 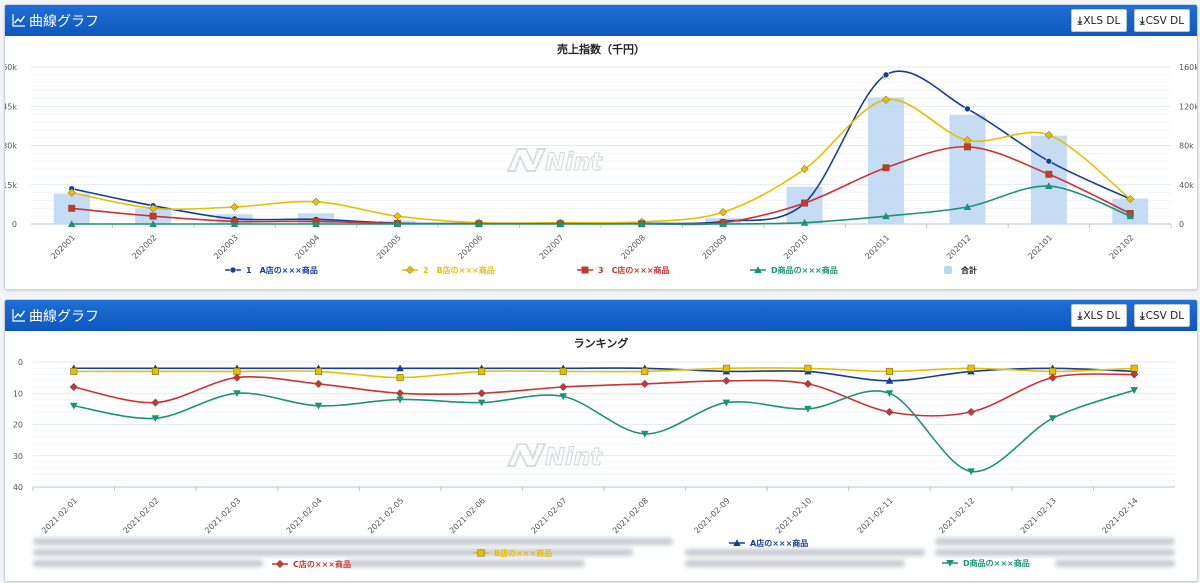 I want to click on chart-title: ランキング, so click(x=601, y=343).